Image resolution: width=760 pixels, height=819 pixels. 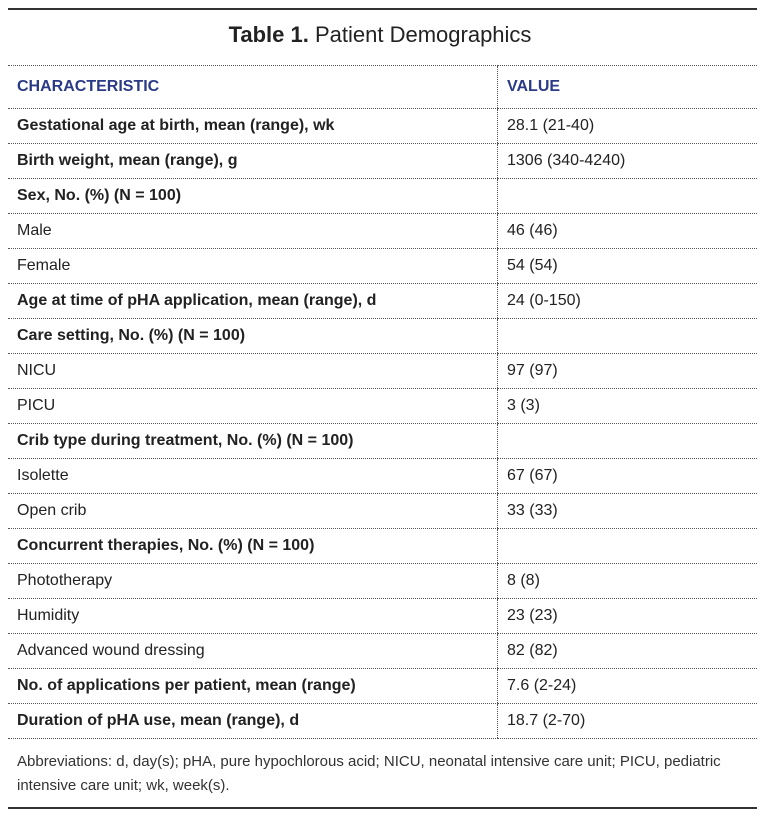 I want to click on value-cell: 28.1 (21-40), so click(x=627, y=126).